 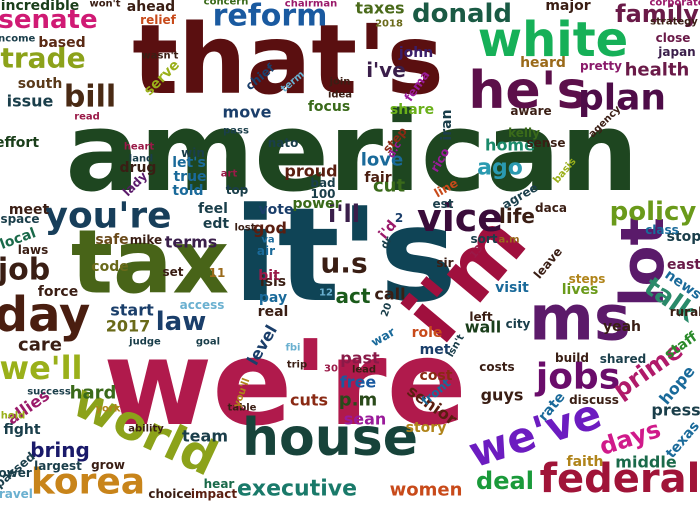 I want to click on word-laws: laws, so click(x=33, y=250).